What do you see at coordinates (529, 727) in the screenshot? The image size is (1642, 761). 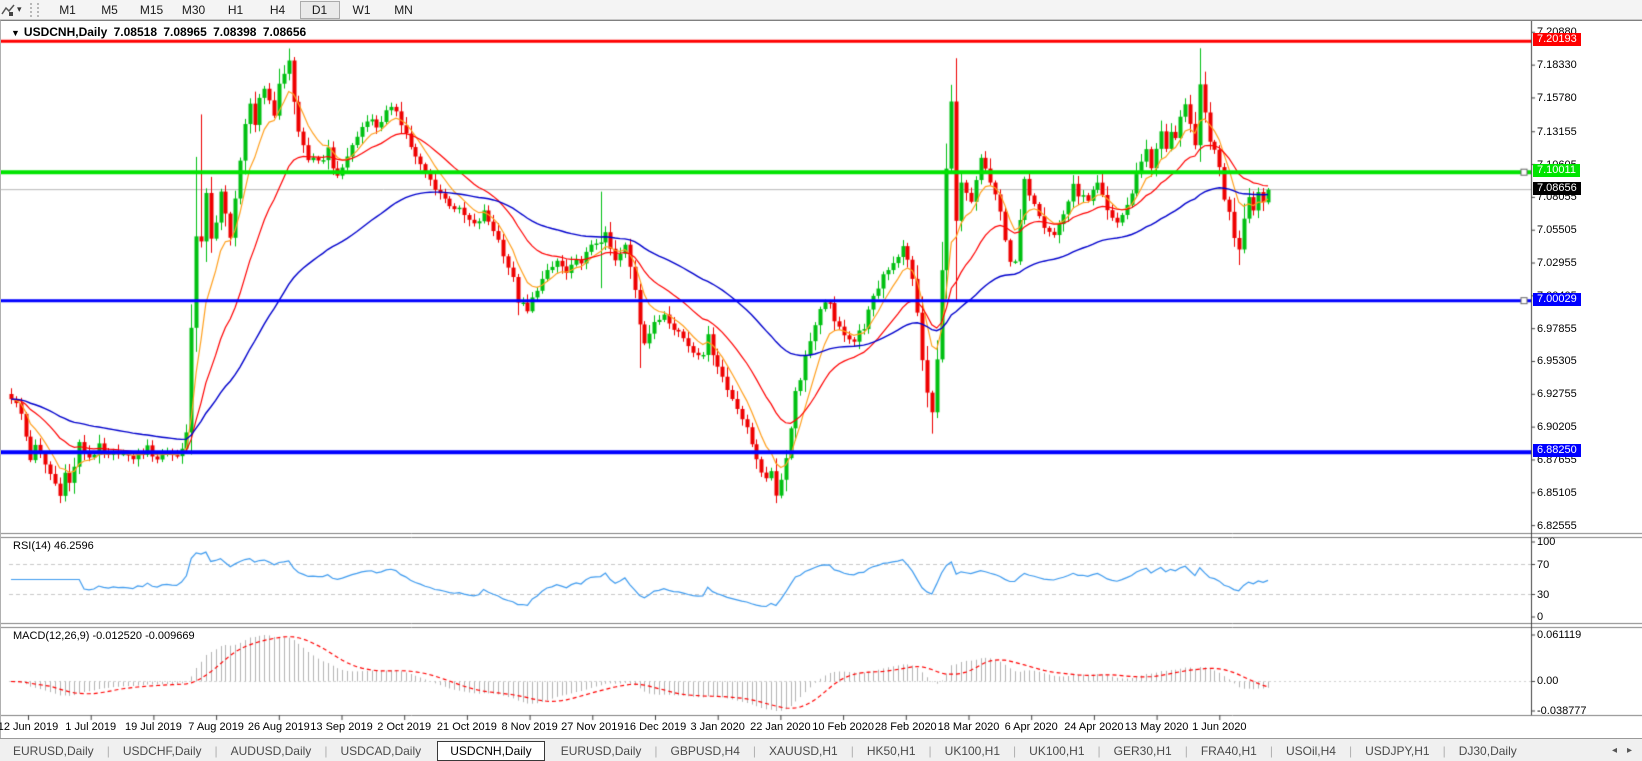 I see `date-axis-tick: 8 Nov 2019` at bounding box center [529, 727].